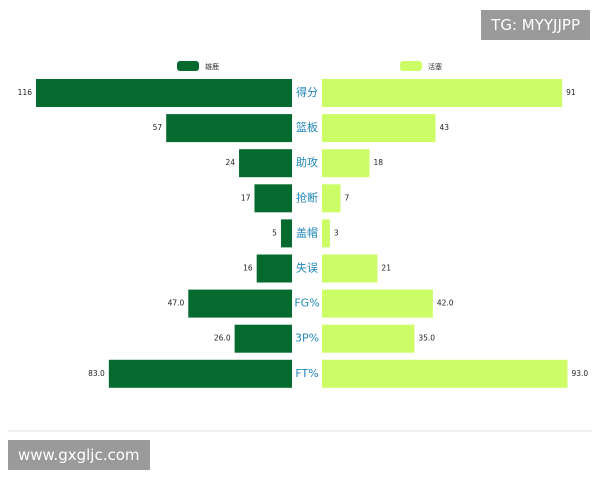 The height and width of the screenshot is (480, 600). What do you see at coordinates (79, 455) in the screenshot?
I see `watermark-badge: www.gxgljc.com` at bounding box center [79, 455].